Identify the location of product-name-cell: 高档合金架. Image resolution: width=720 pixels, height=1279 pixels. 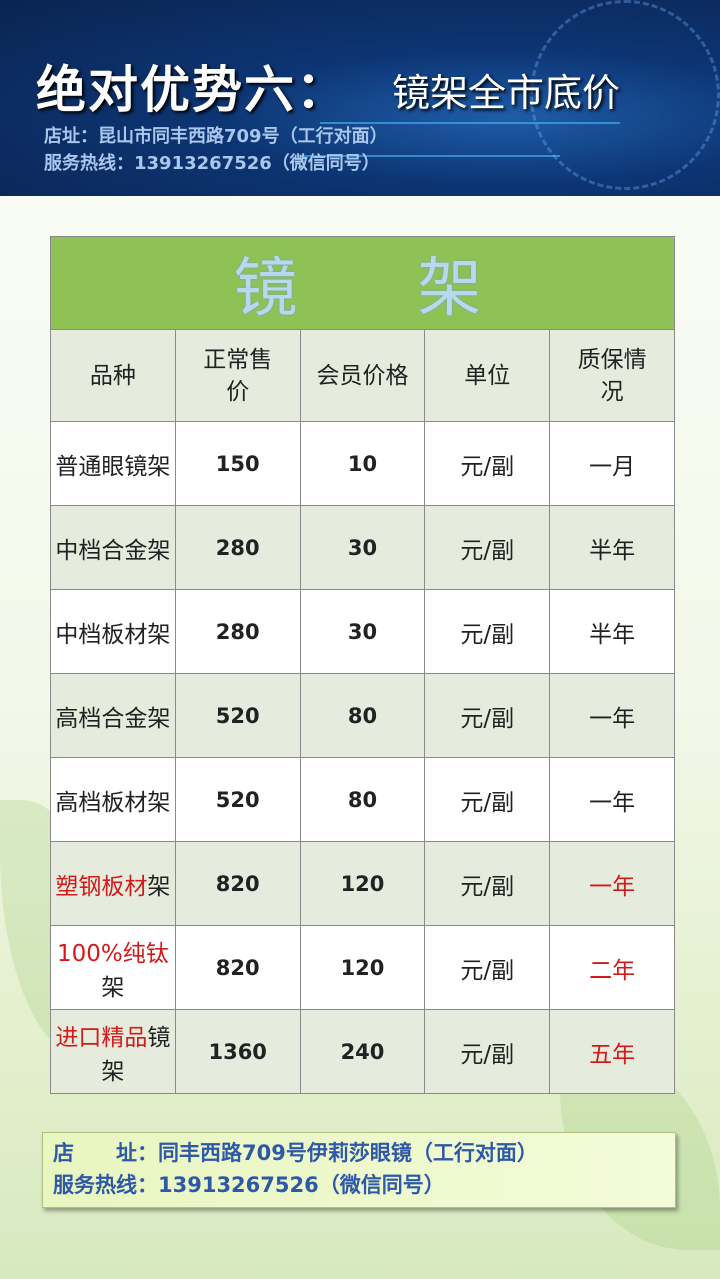
(113, 715).